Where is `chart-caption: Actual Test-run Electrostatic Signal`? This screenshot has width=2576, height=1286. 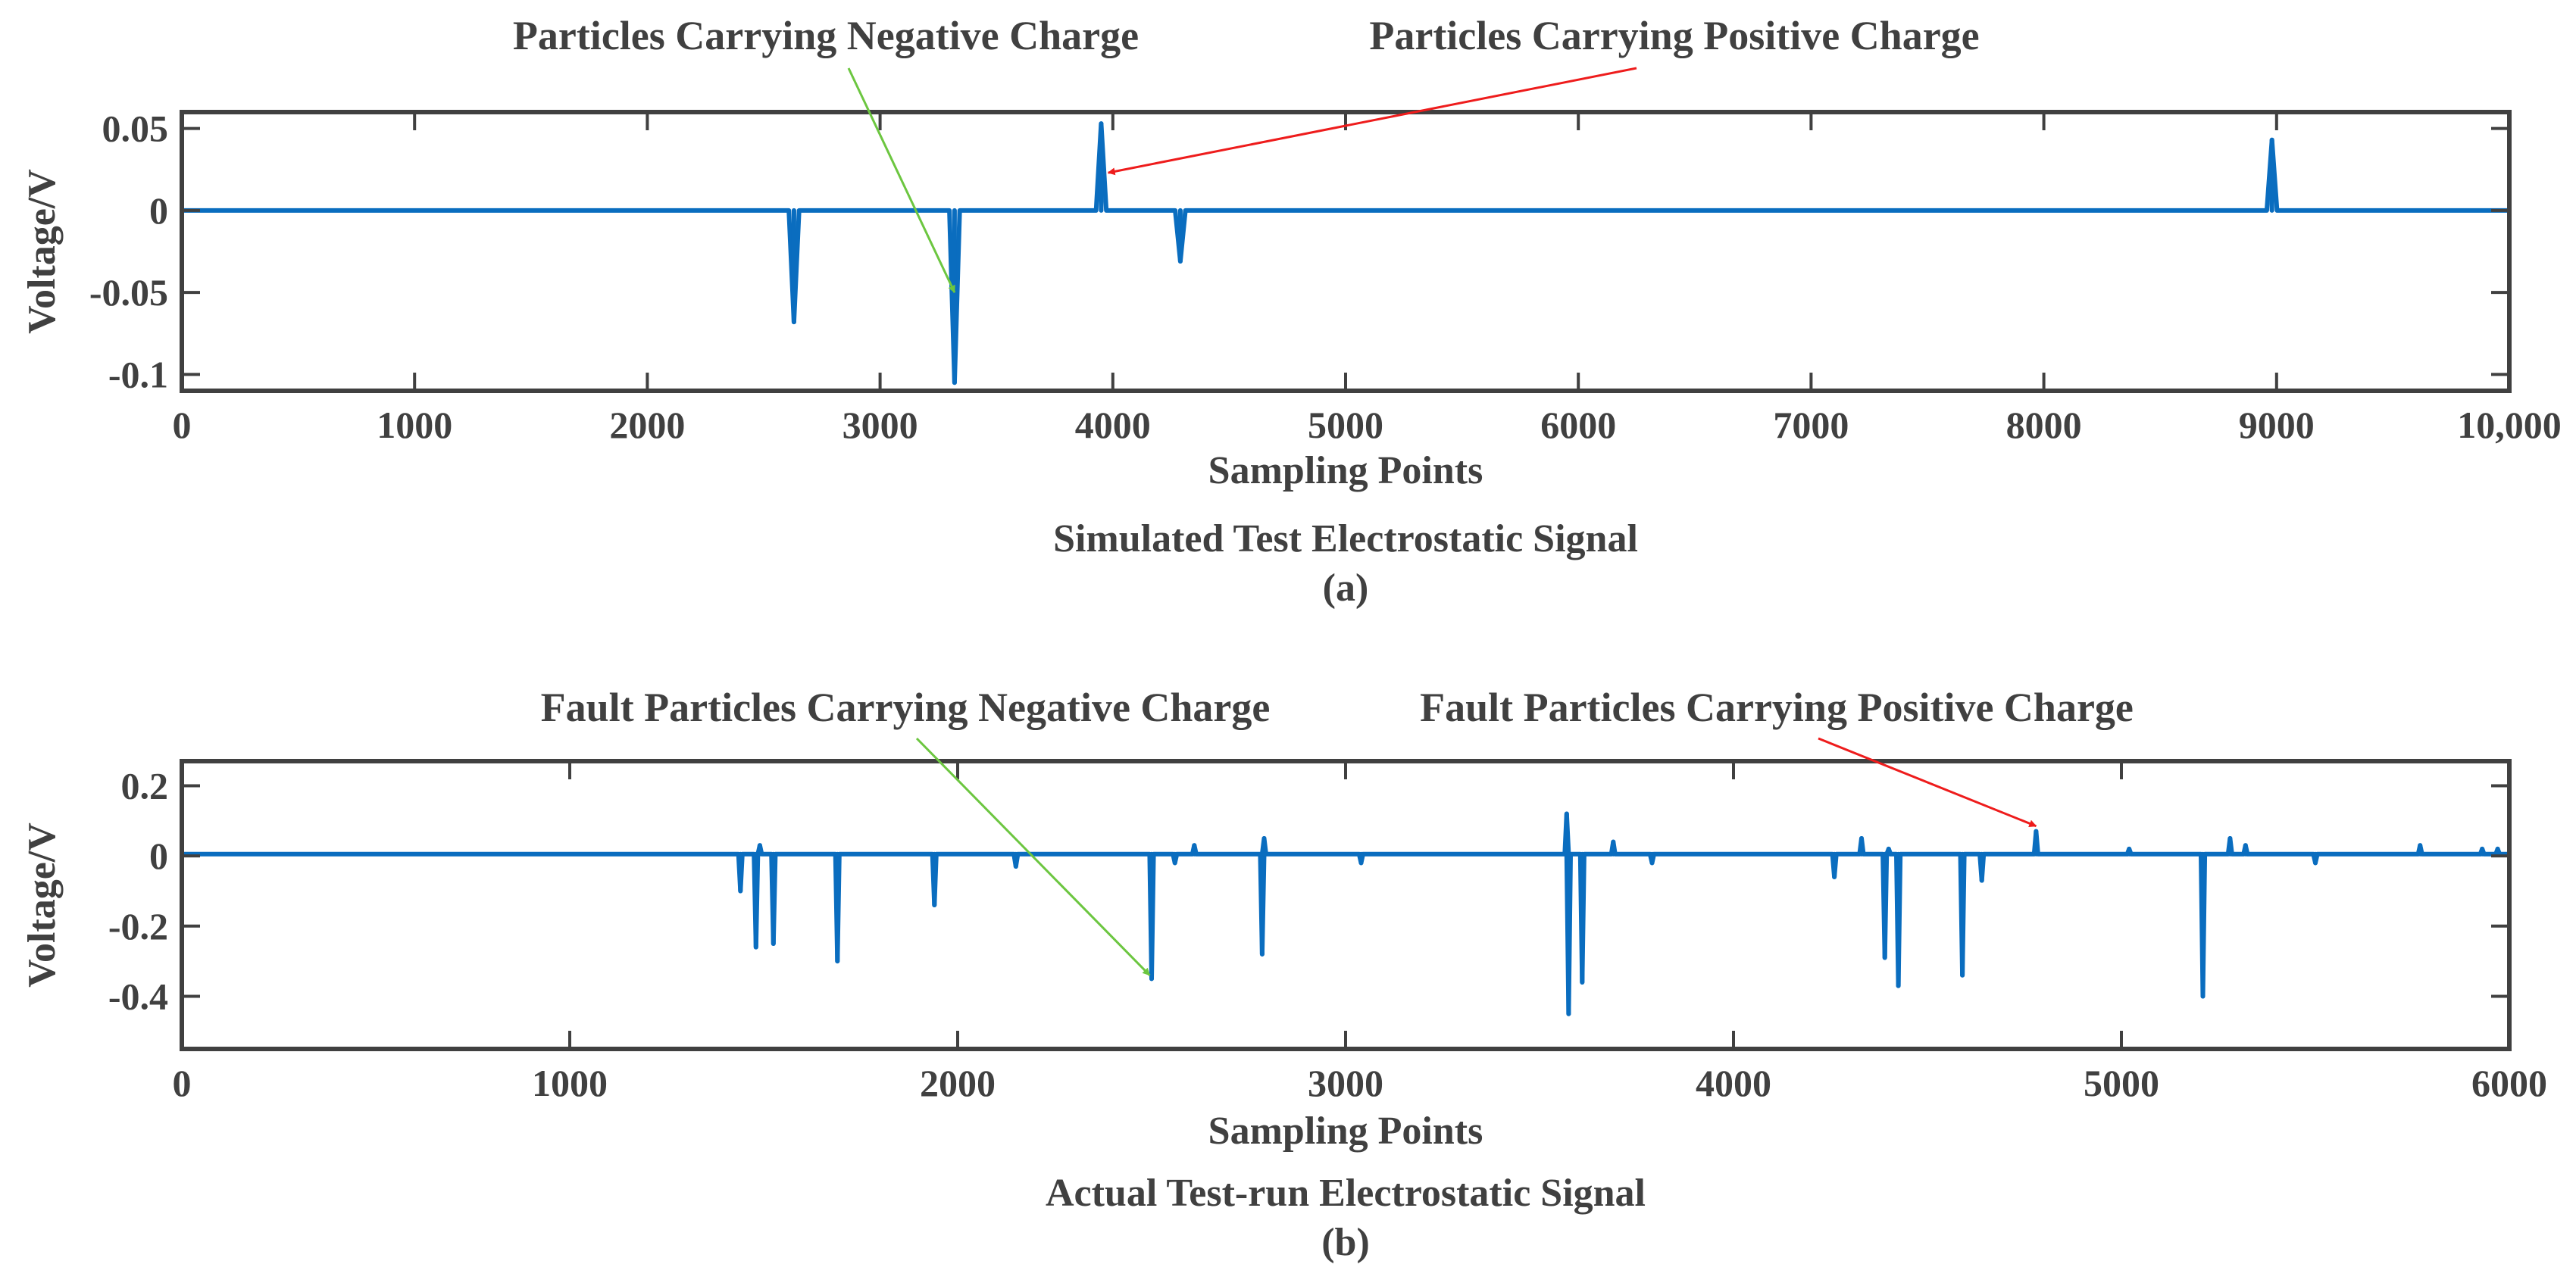 chart-caption: Actual Test-run Electrostatic Signal is located at coordinates (1346, 1193).